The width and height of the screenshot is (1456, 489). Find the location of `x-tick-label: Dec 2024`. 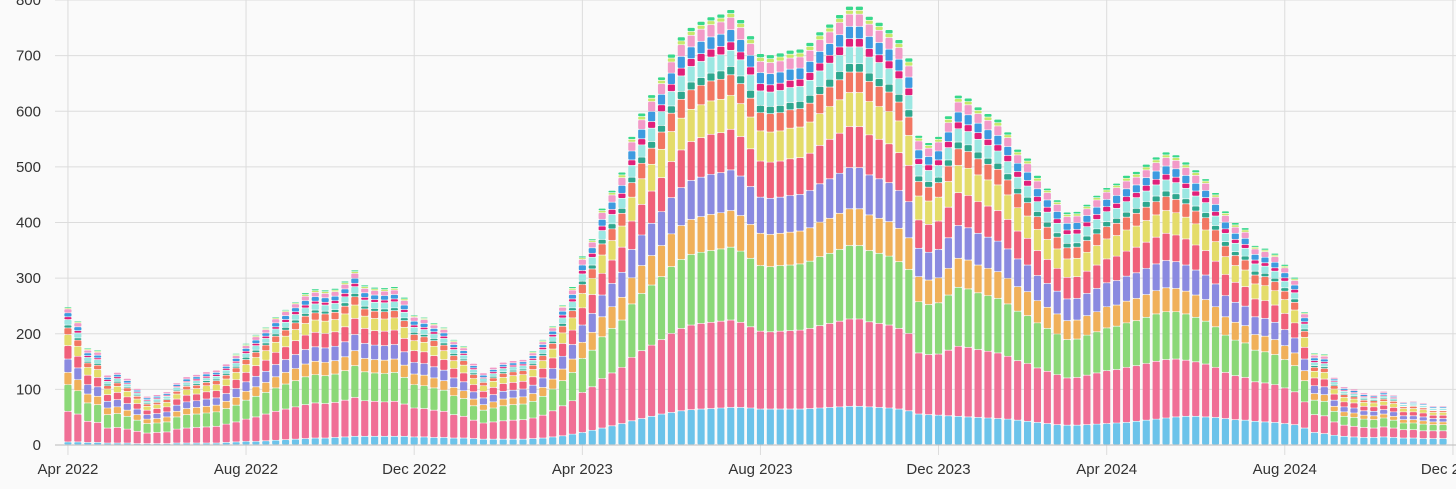

x-tick-label: Dec 2024 is located at coordinates (1438, 469).